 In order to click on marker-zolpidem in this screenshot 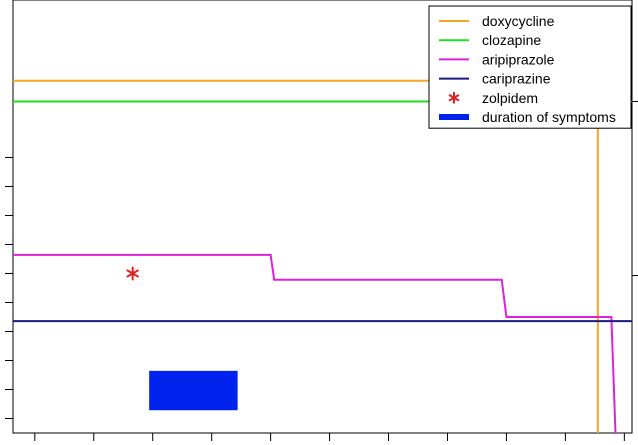, I will do `click(132, 273)`.